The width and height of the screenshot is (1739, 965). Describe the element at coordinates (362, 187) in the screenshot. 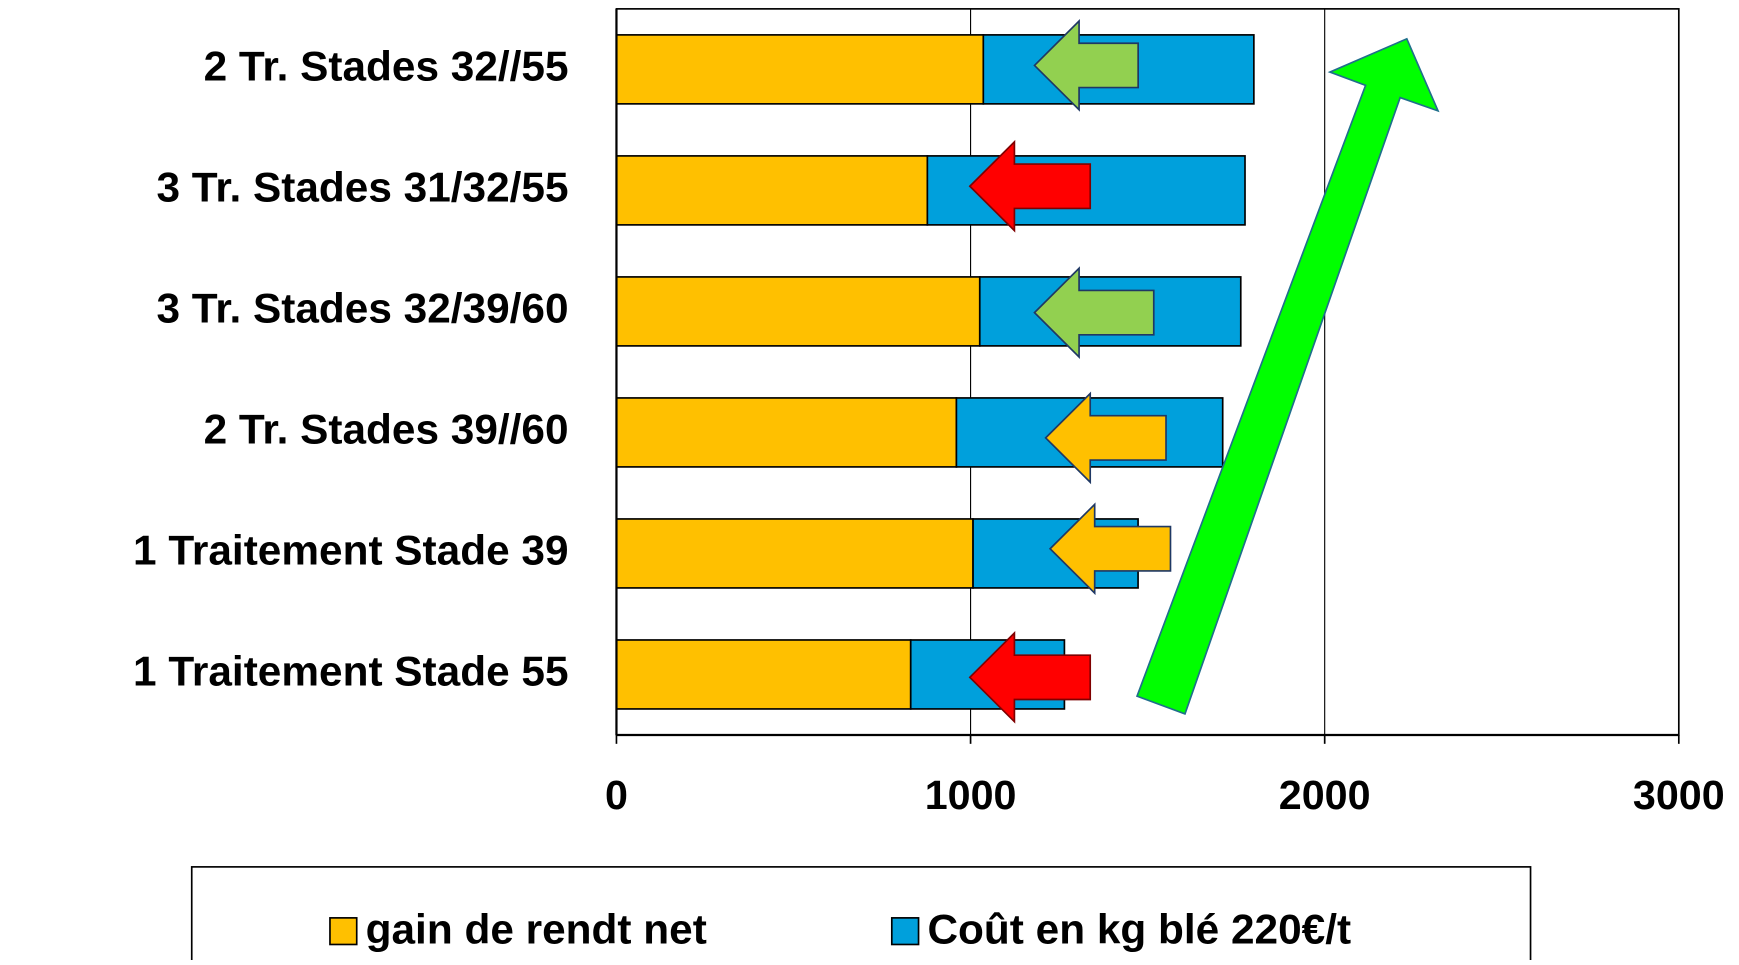

I see `y-tick-label: 3 Tr. Stades 31/32/55` at that location.